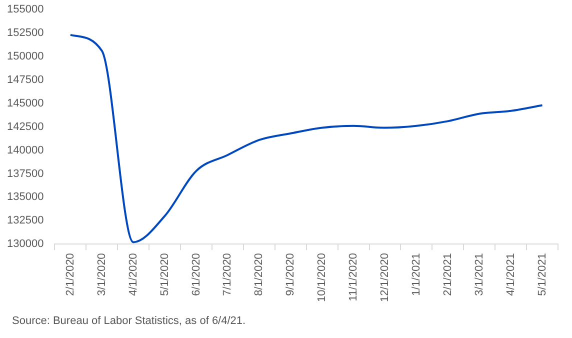 This screenshot has height=338, width=572. I want to click on x-tick-label: 10/1/2020, so click(322, 277).